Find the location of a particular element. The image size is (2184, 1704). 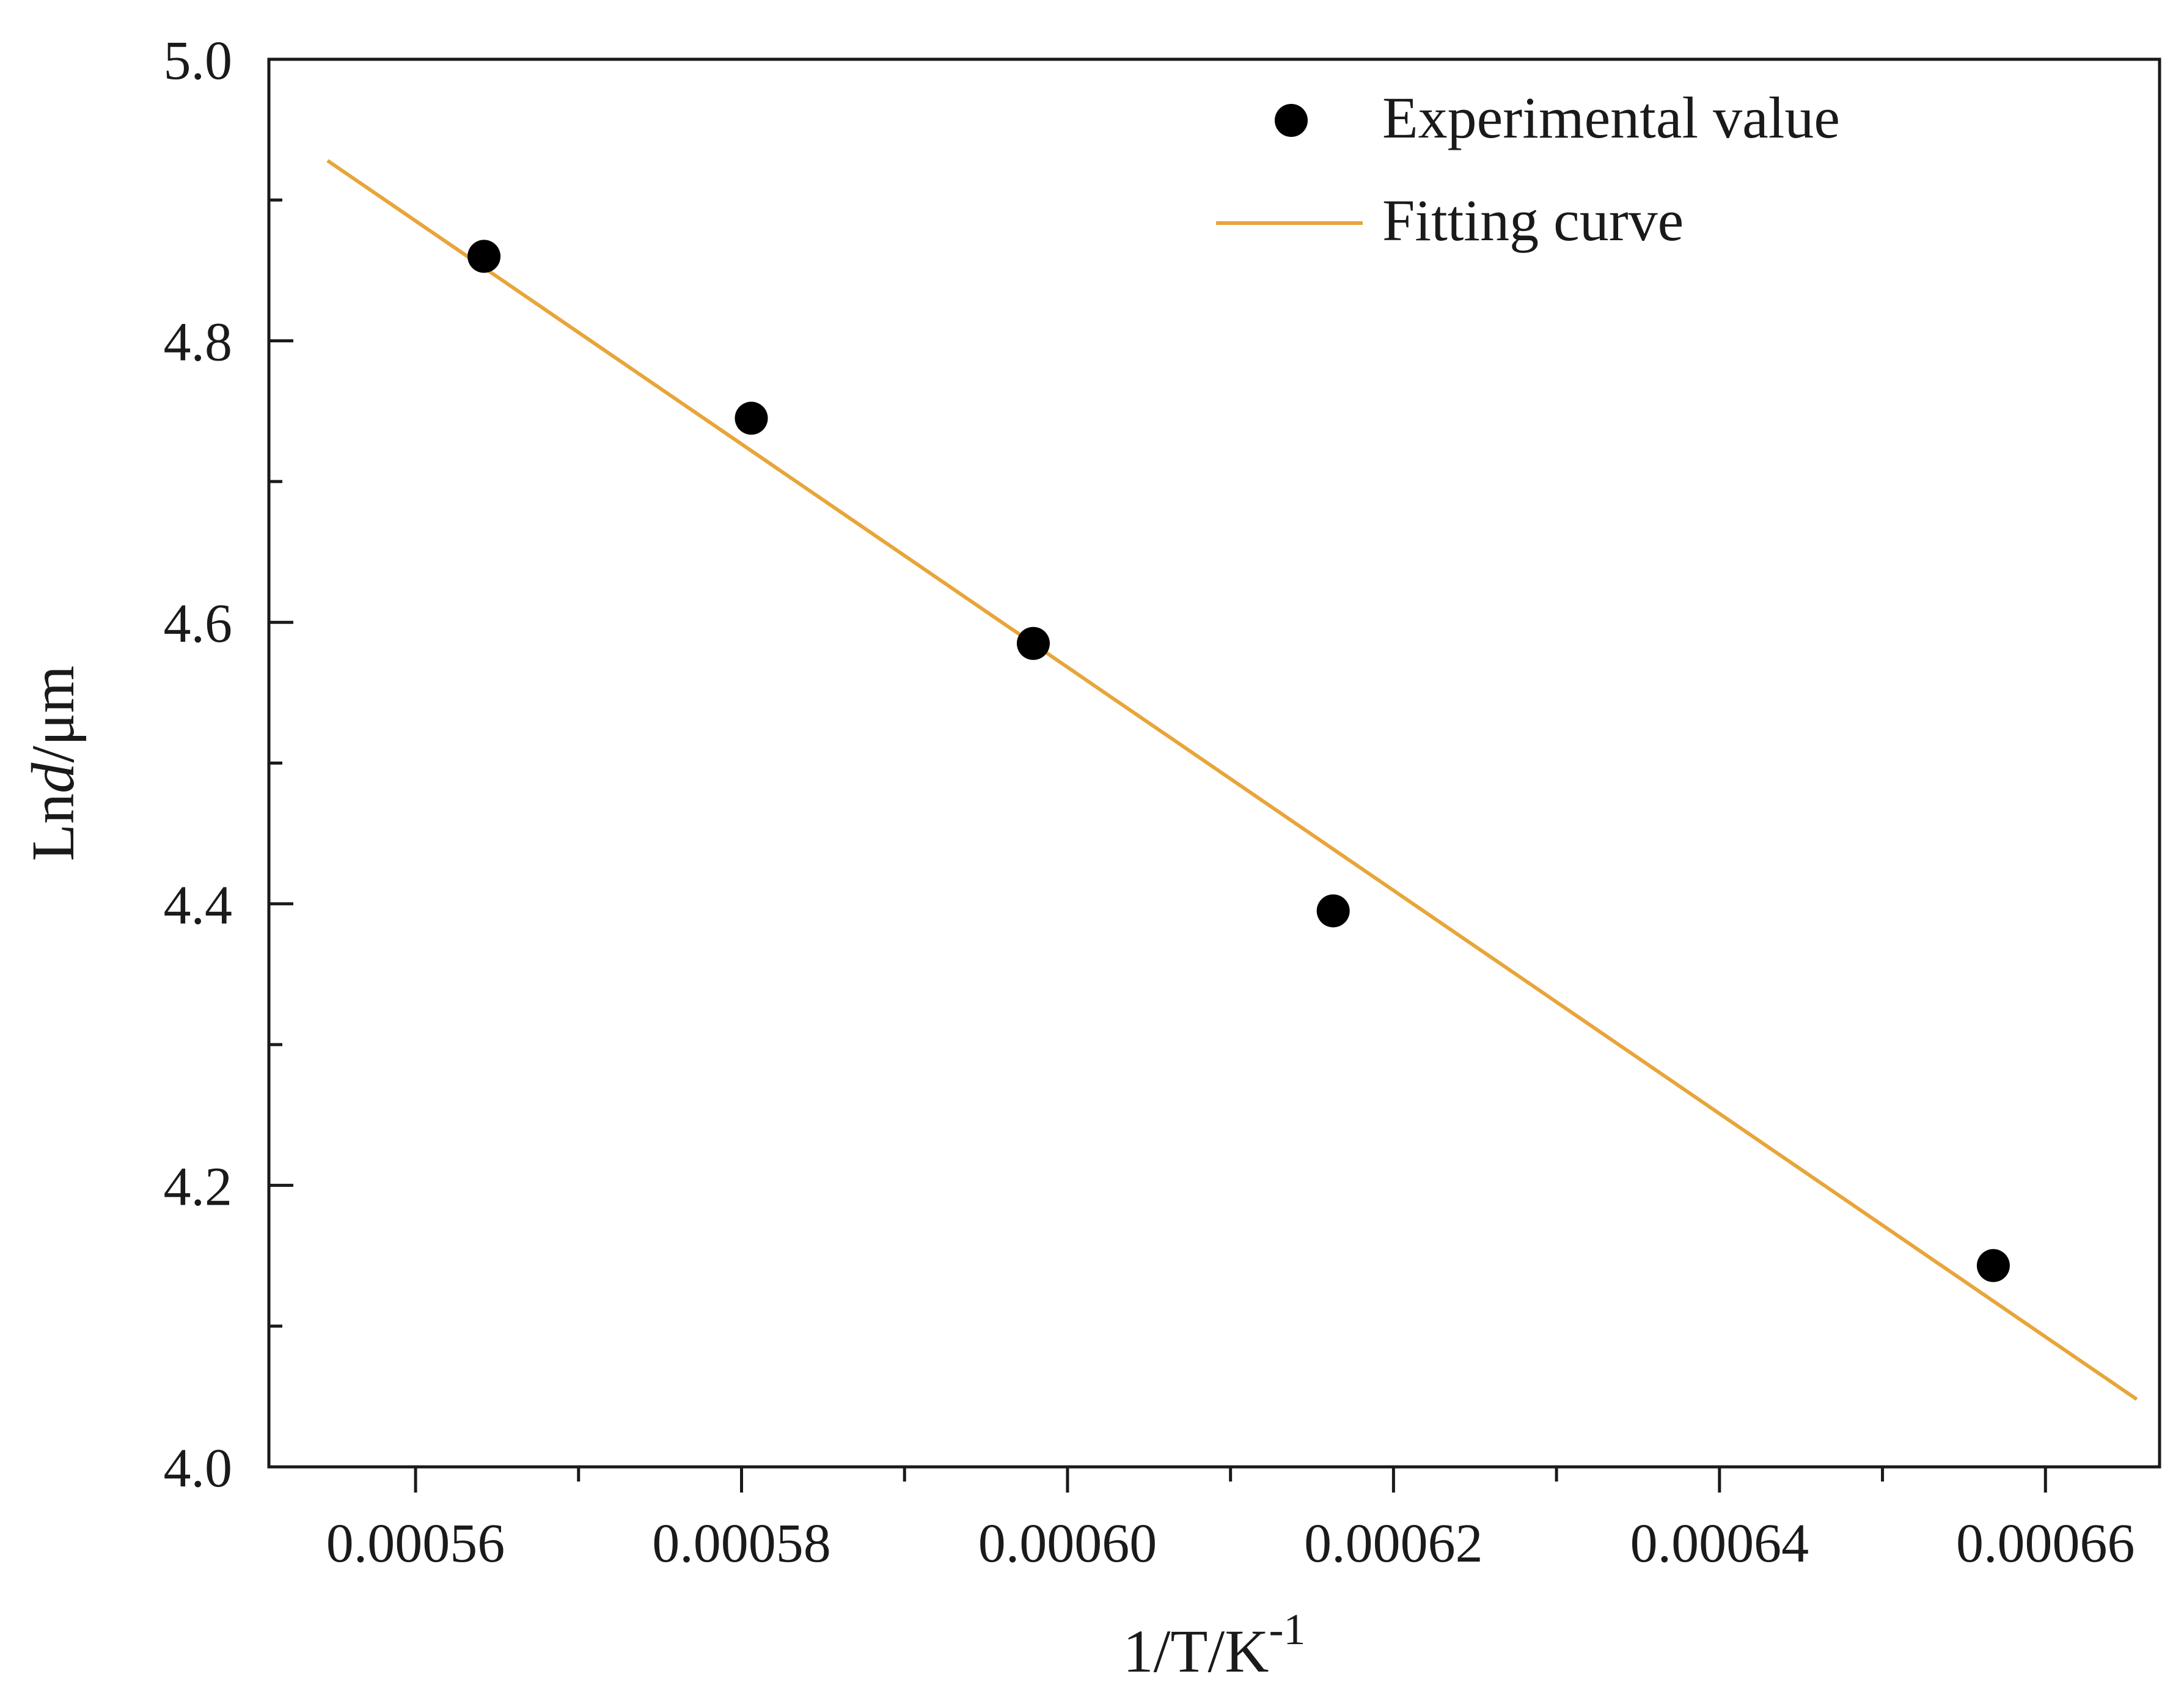

y-tick-label: 4.4 is located at coordinates (198, 905).